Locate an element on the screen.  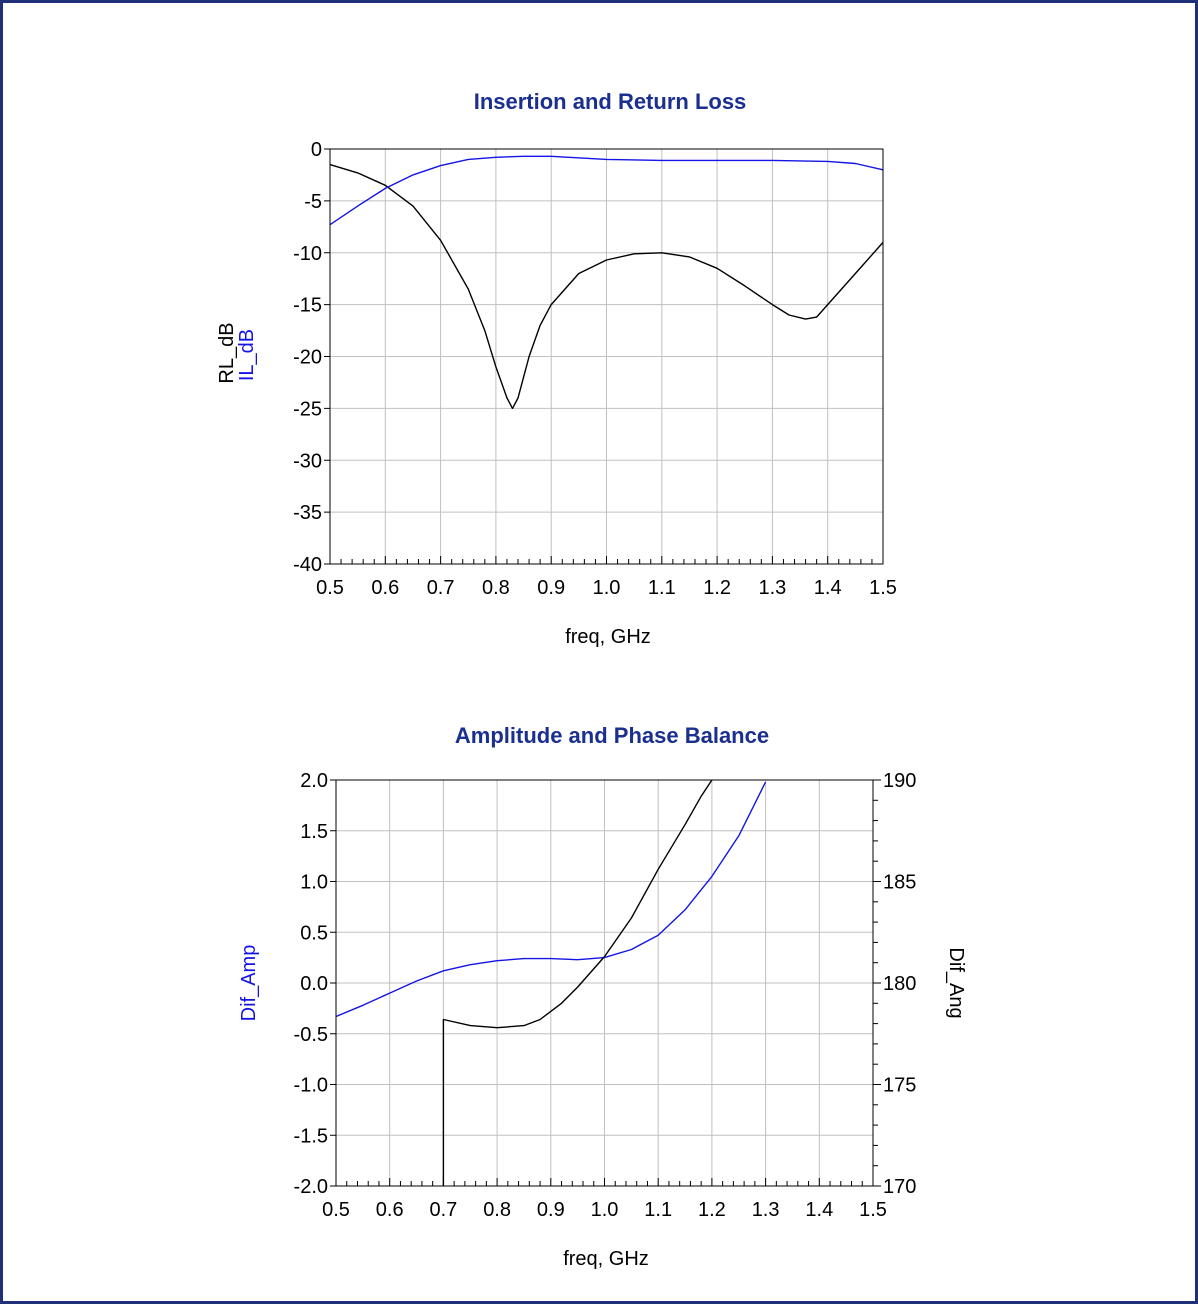
y-tick-label: 1.0 is located at coordinates (314, 883).